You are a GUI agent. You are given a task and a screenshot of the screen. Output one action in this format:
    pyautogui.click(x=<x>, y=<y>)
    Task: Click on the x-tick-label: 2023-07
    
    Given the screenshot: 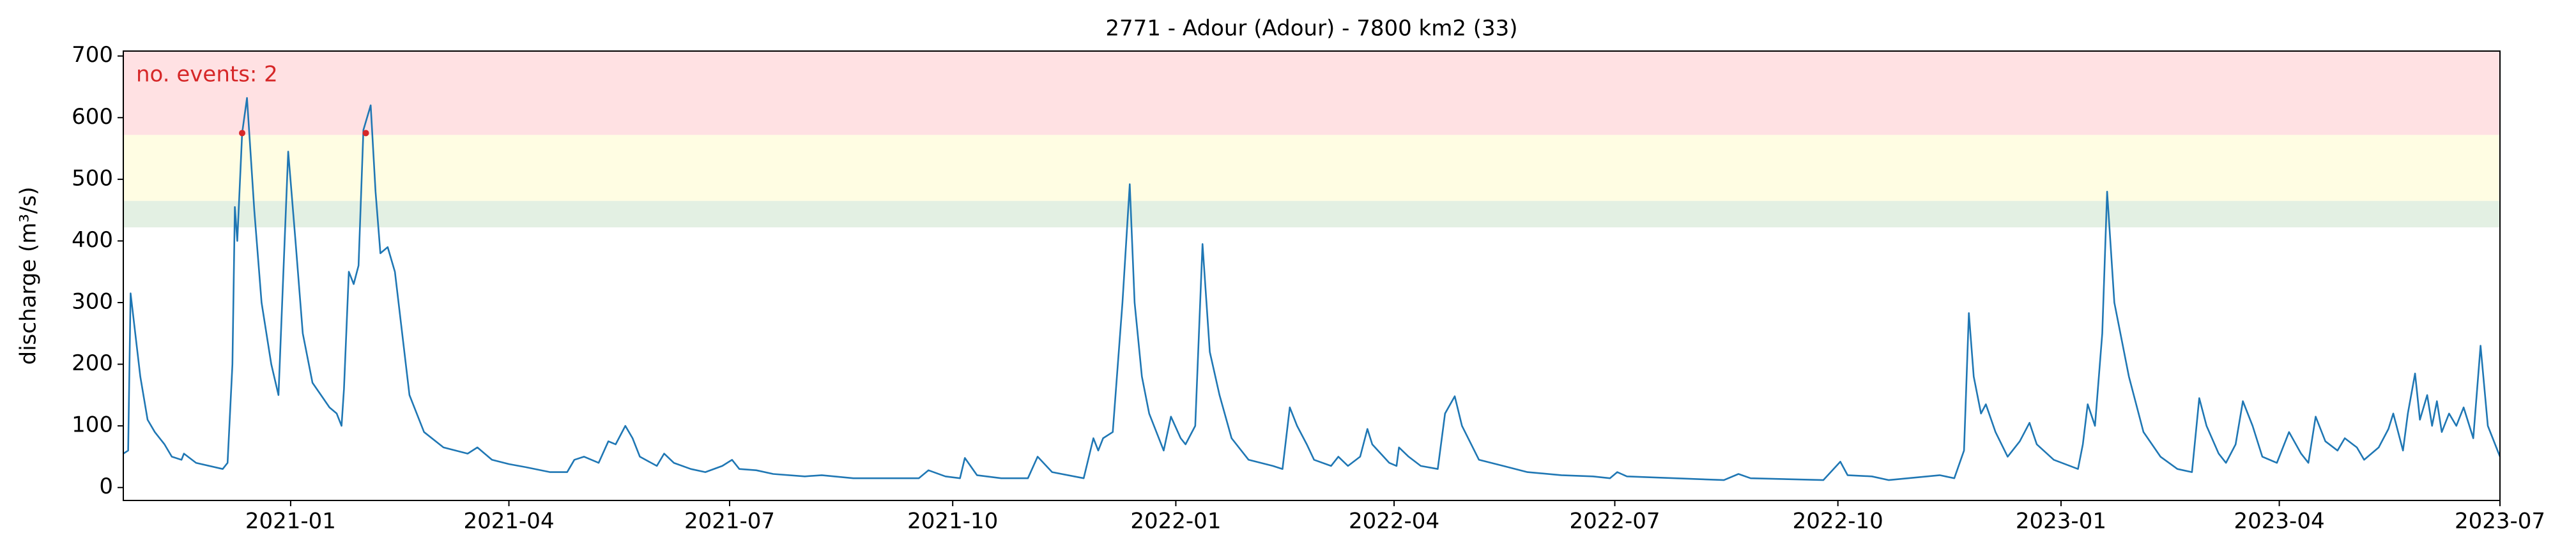 What is the action you would take?
    pyautogui.click(x=2500, y=521)
    